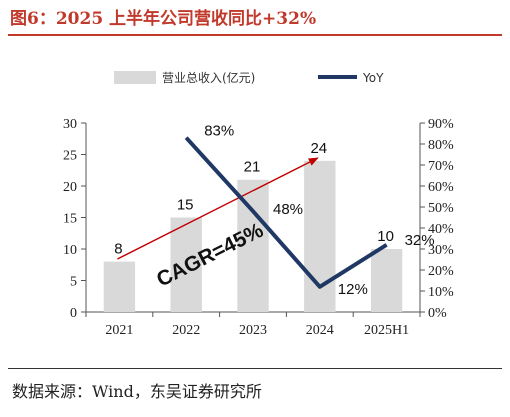  I want to click on title-rule, so click(255, 35).